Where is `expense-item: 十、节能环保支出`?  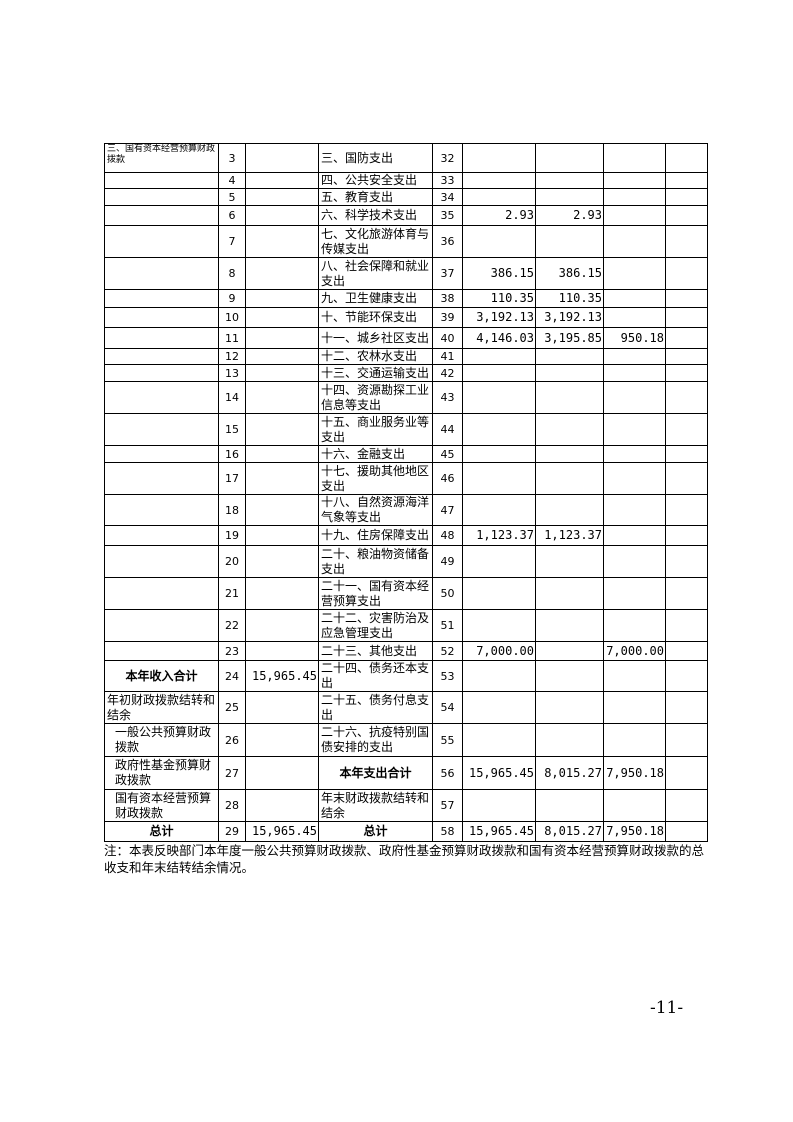 expense-item: 十、节能环保支出 is located at coordinates (375, 317).